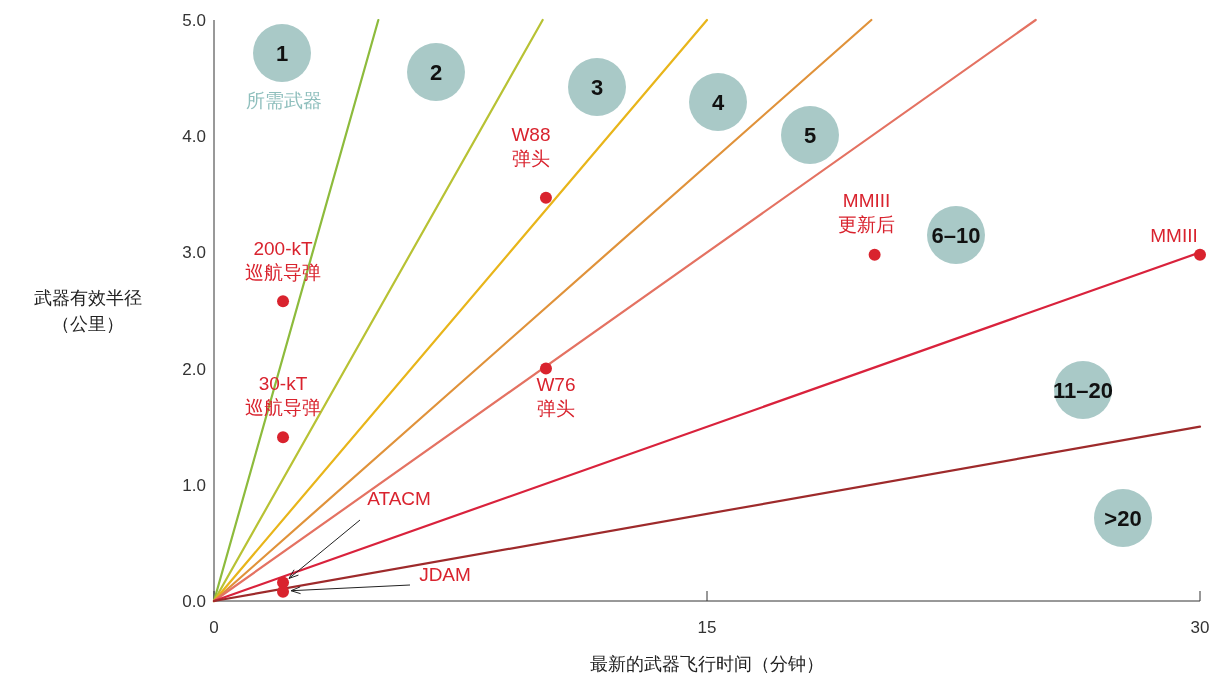 The width and height of the screenshot is (1216, 677). I want to click on series-label: W76 弹头, so click(556, 396).